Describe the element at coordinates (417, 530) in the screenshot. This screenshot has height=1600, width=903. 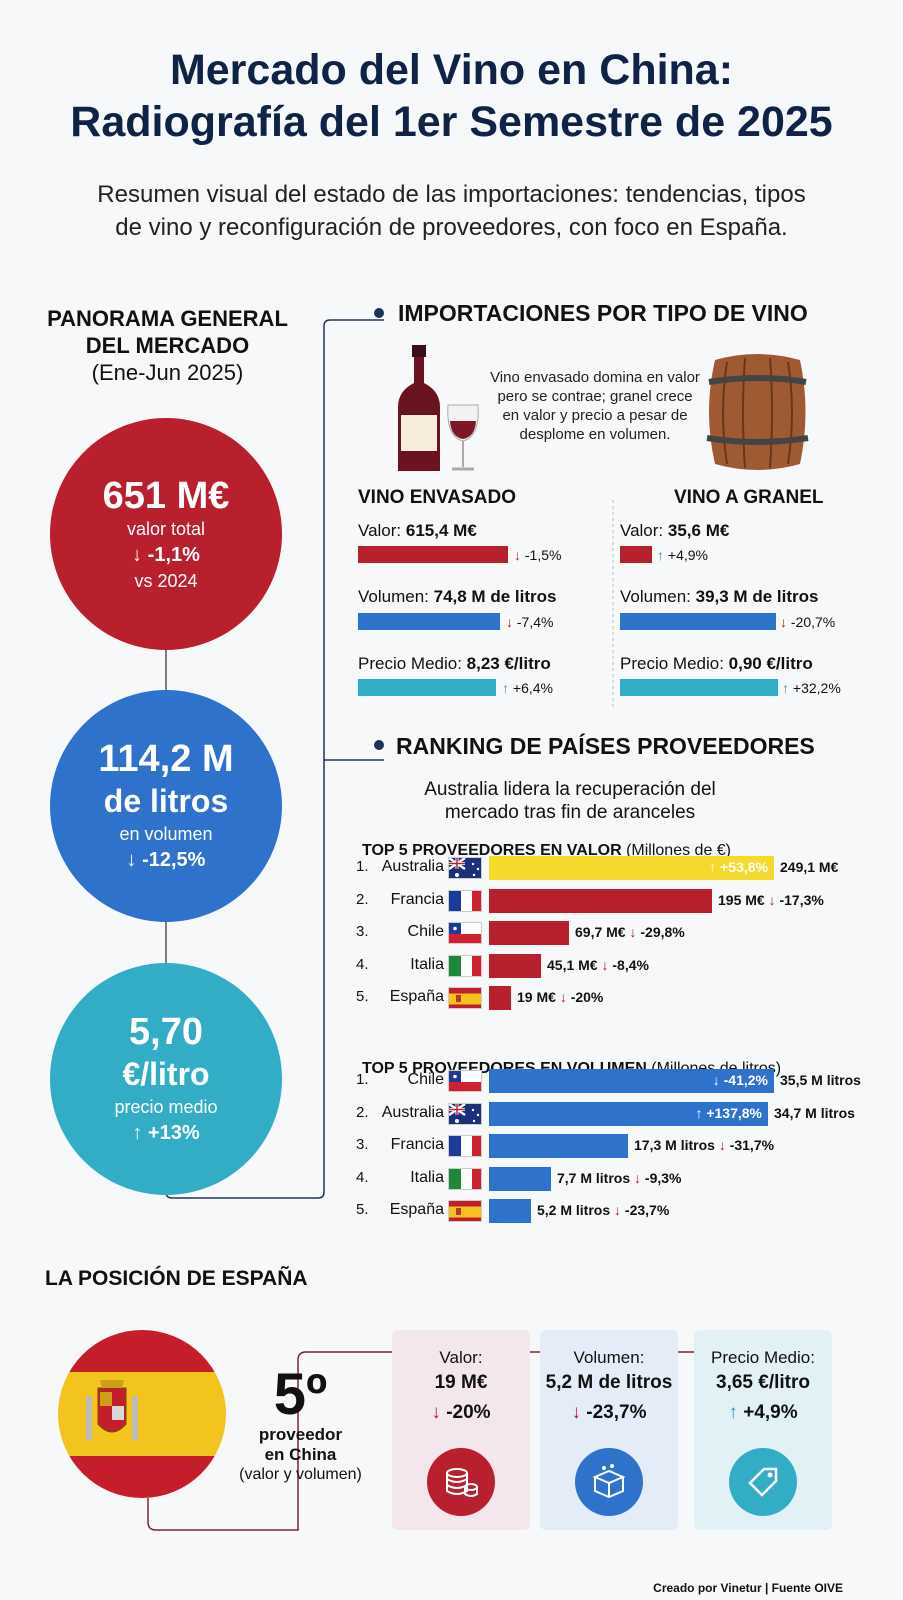
I see `bottled-valor-label: Valor: 615,4 M€` at that location.